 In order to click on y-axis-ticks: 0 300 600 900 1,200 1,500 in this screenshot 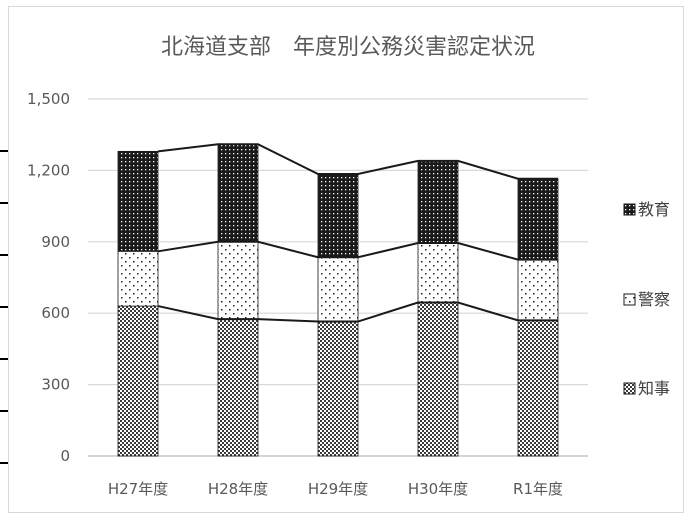, I will do `click(48, 277)`.